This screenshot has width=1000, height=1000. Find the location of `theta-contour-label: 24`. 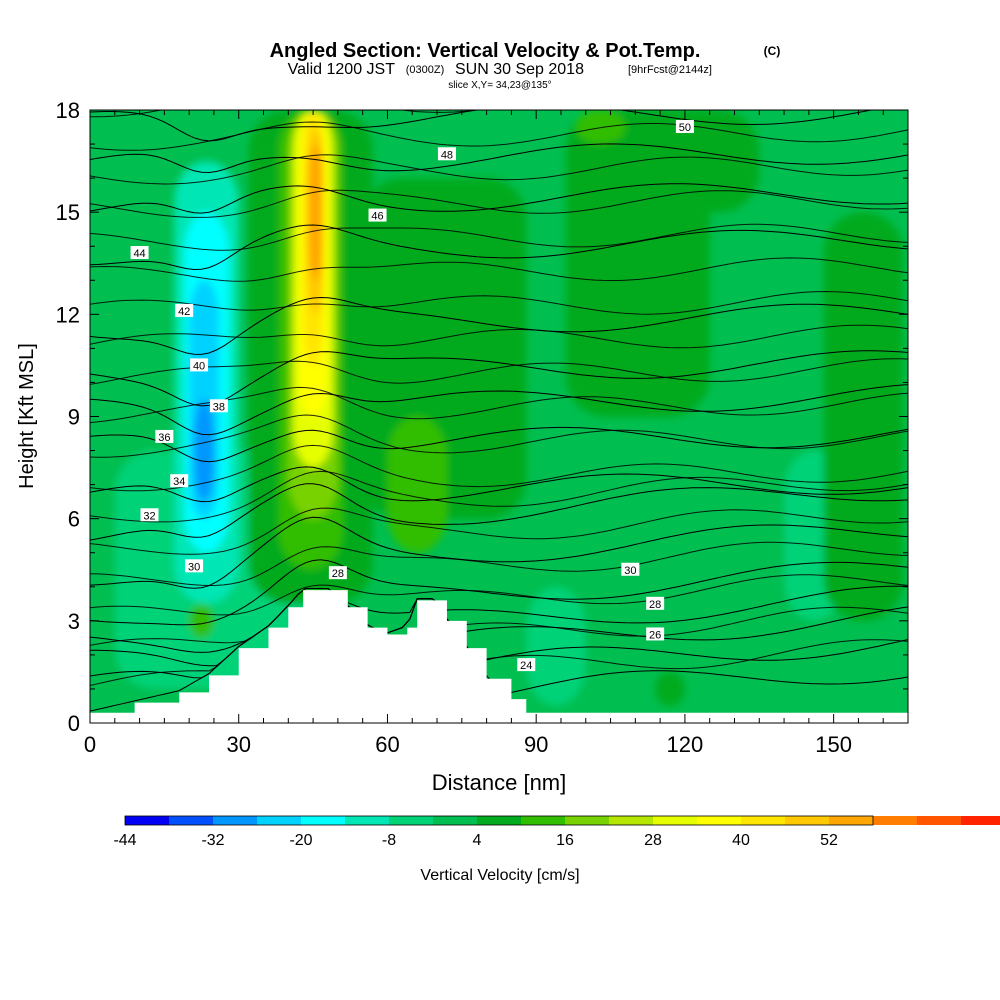

theta-contour-label: 24 is located at coordinates (526, 665).